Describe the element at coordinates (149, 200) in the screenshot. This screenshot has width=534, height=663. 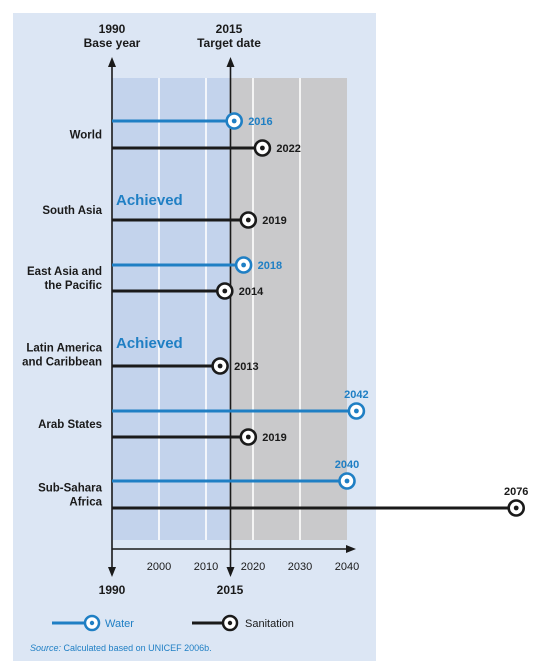
I see `water-achieved-south-asia: Achieved` at that location.